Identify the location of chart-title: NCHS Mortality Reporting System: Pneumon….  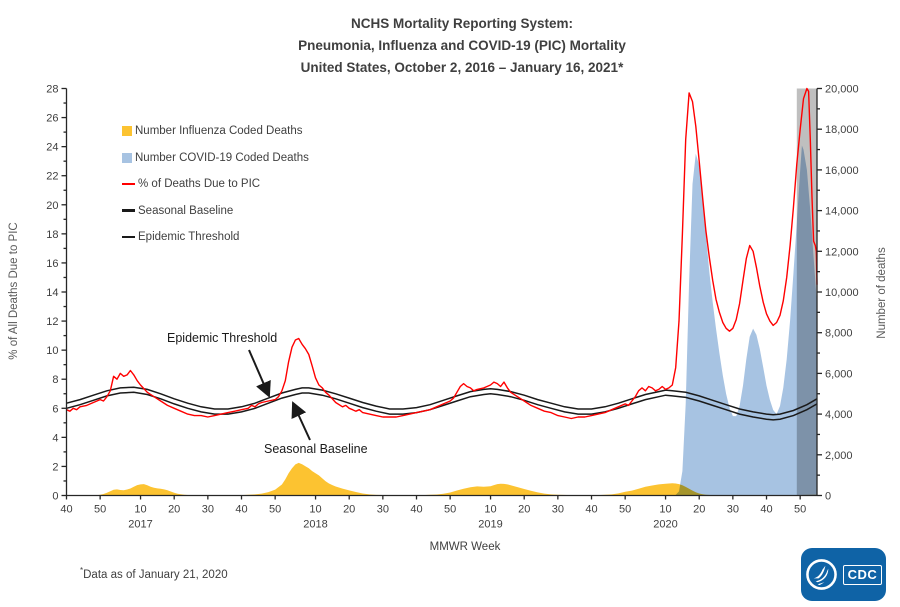
(456, 46).